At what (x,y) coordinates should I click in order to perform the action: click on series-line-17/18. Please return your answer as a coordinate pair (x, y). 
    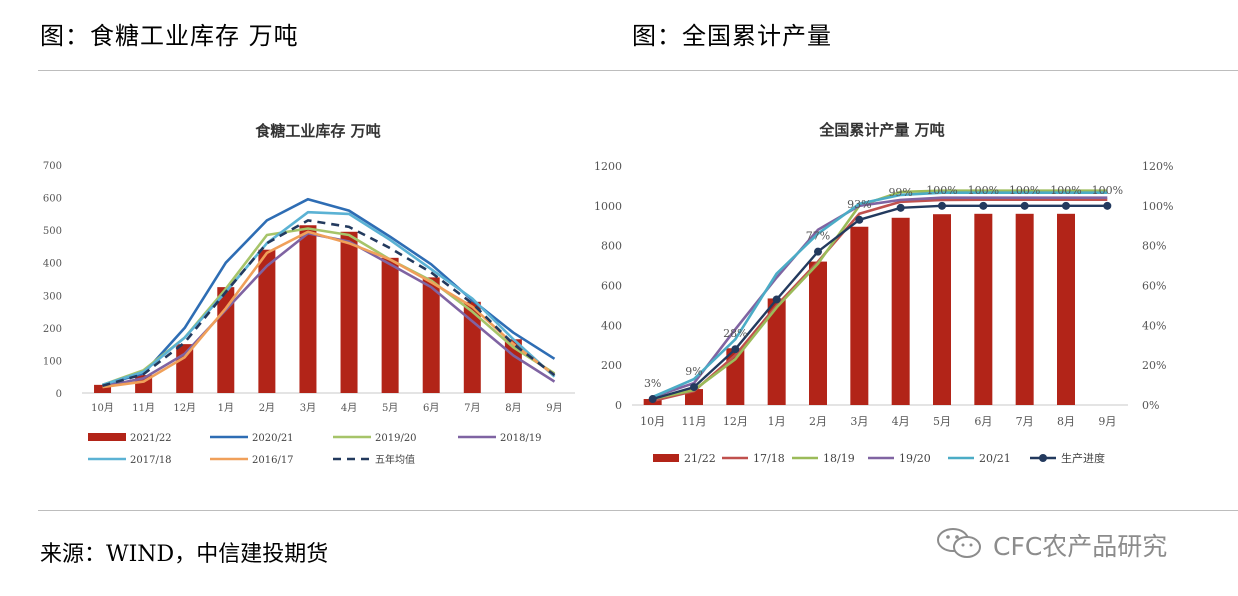
    Looking at the image, I should click on (880, 300).